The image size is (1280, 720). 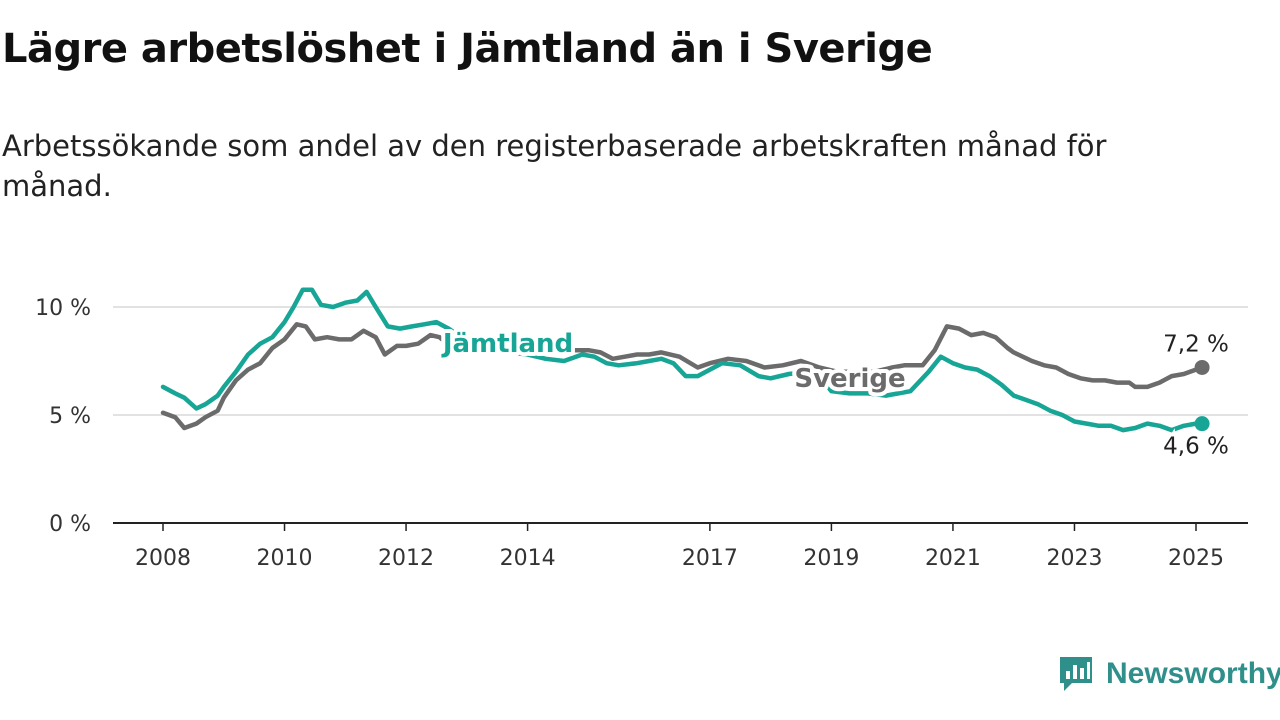 I want to click on end-point-sverige, so click(x=1202, y=367).